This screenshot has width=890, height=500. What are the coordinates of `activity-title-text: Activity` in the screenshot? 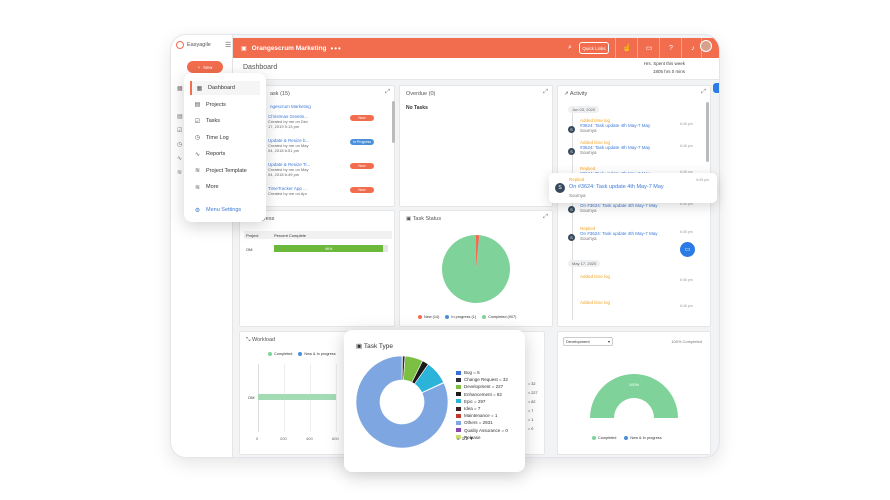 It's located at (578, 94).